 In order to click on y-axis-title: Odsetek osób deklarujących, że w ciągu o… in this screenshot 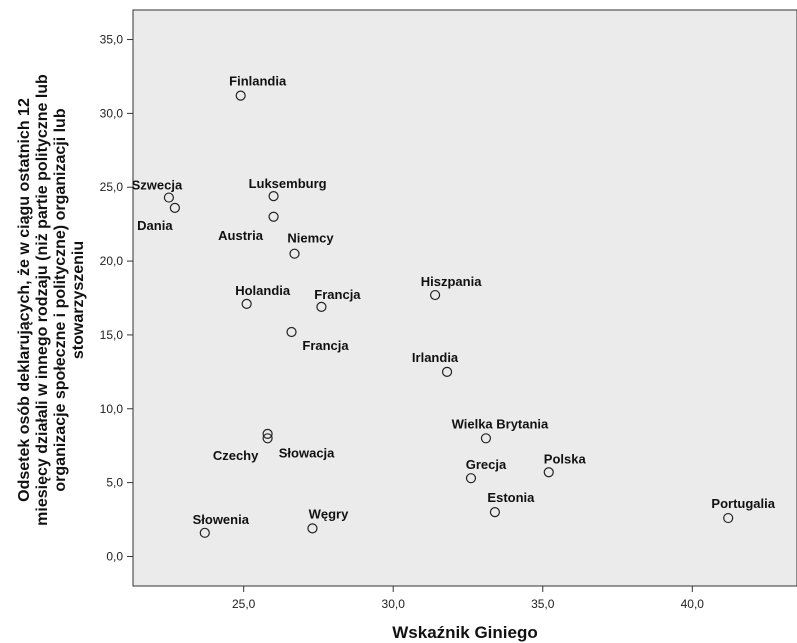, I will do `click(51, 300)`.